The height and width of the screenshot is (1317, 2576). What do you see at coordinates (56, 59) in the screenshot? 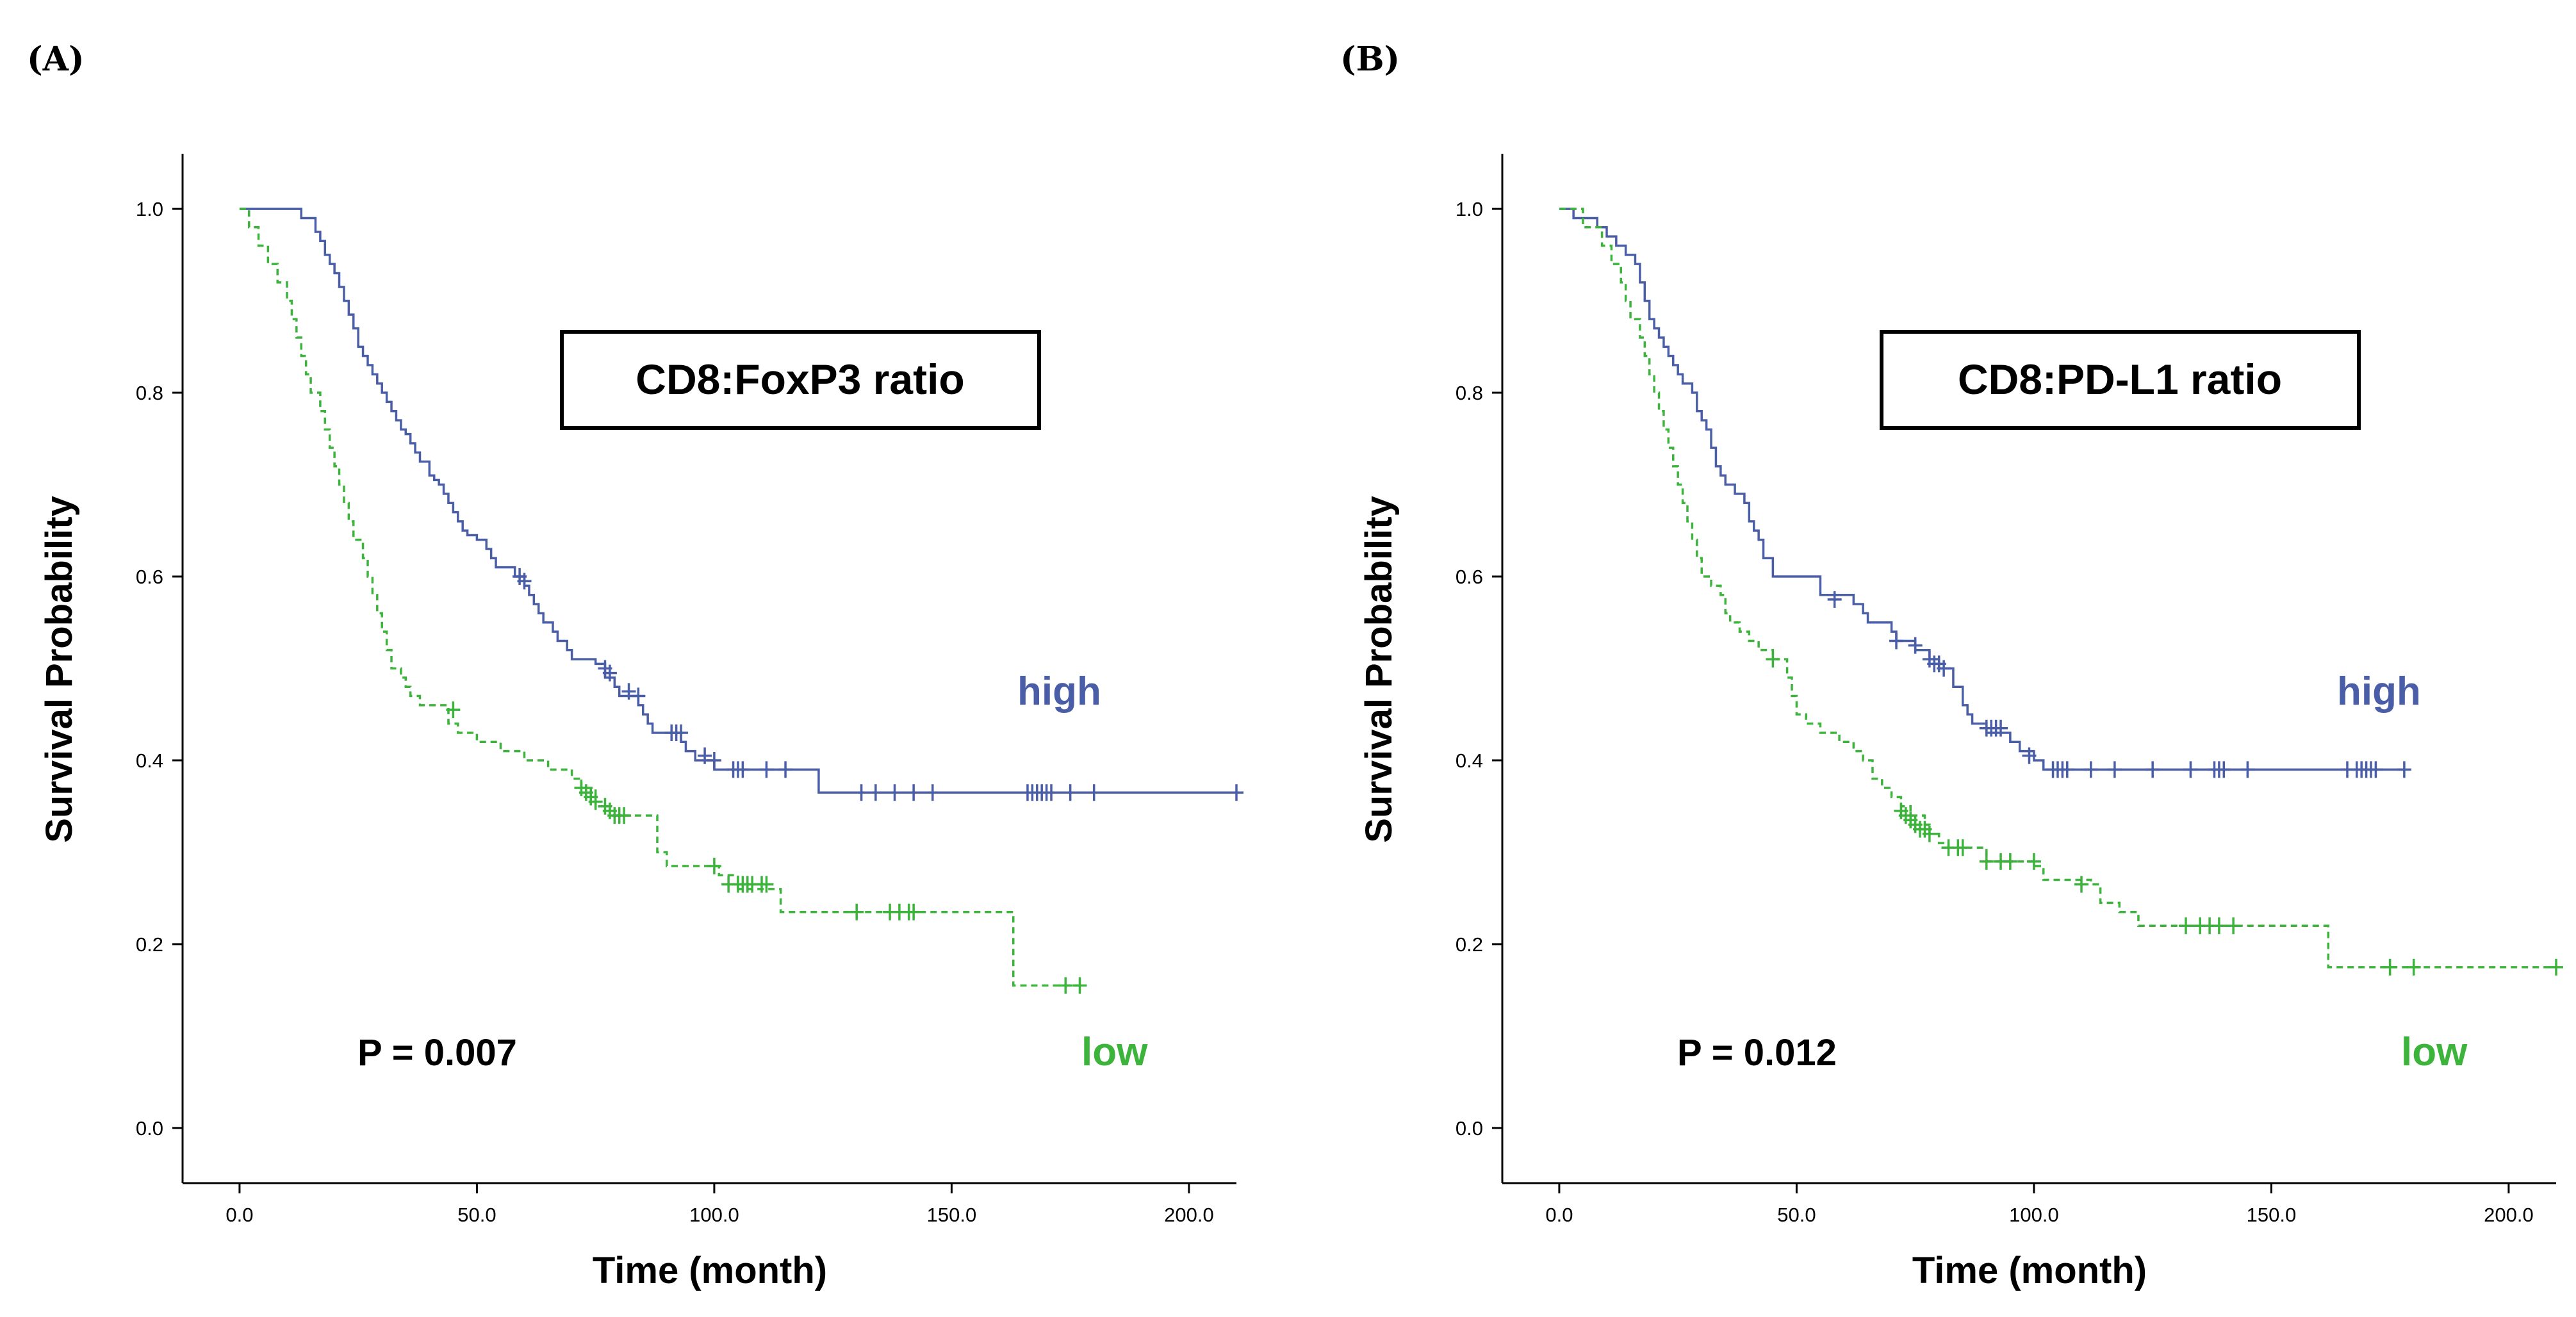
I see `panel-label: (A)` at bounding box center [56, 59].